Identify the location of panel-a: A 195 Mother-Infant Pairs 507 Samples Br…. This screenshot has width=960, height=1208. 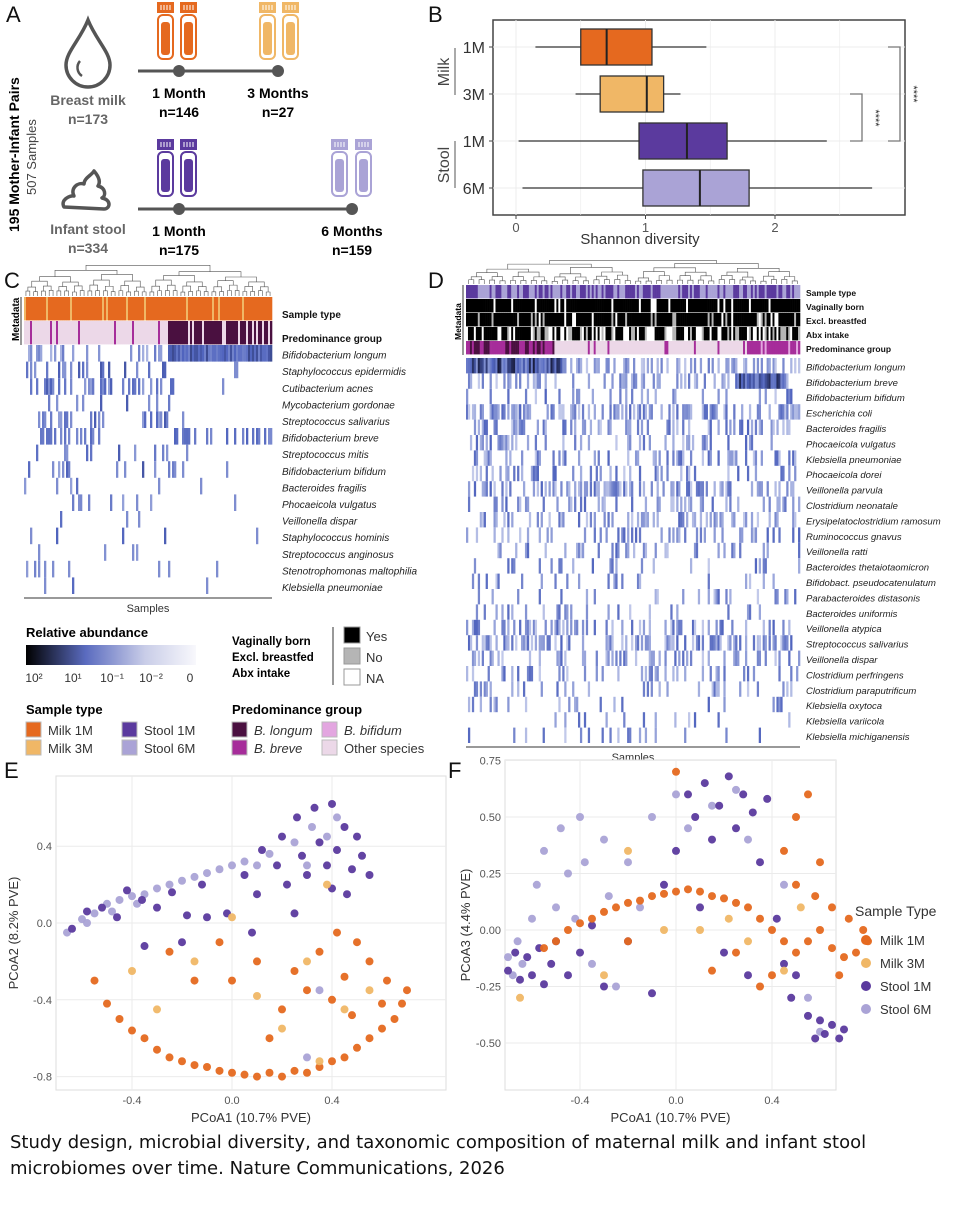
(194, 130).